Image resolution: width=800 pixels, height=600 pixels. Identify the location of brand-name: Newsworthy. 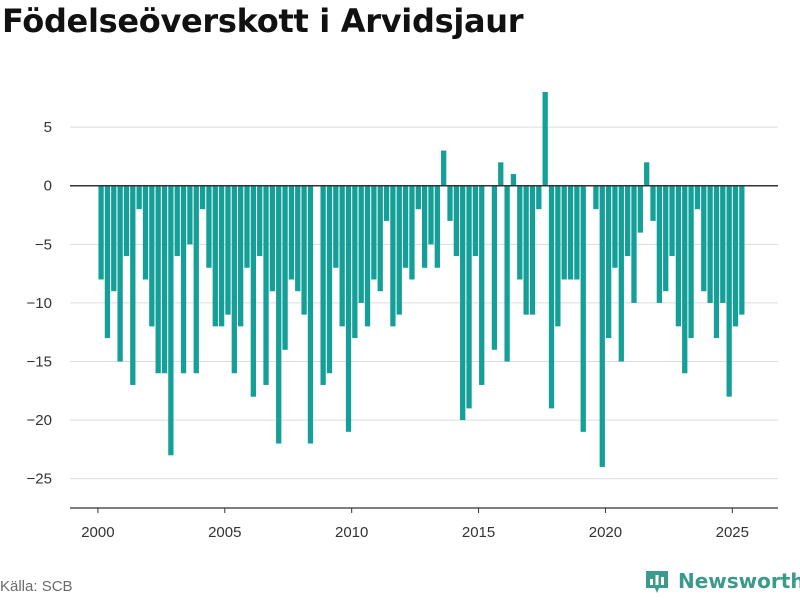
(739, 581).